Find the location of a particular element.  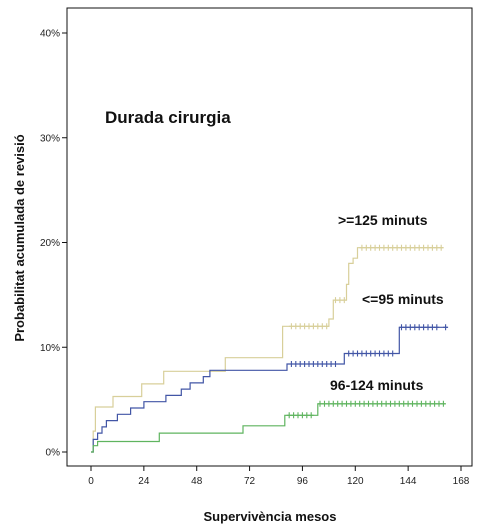

annotation-le95: <=95 minuts is located at coordinates (403, 299).